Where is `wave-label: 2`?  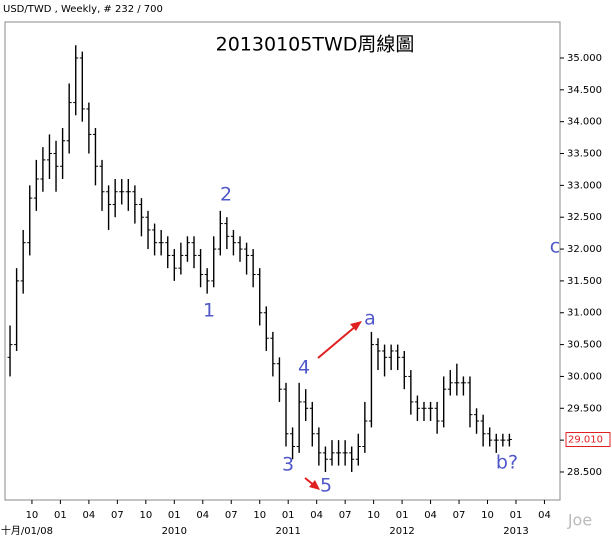
wave-label: 2 is located at coordinates (226, 195).